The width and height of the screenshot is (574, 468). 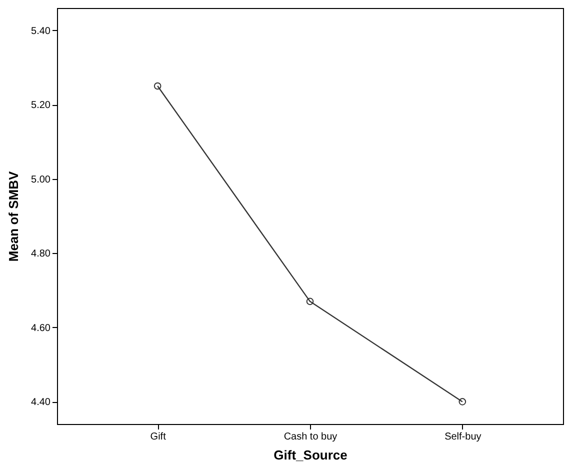 I want to click on y-tick-label: 4.40, so click(x=41, y=402).